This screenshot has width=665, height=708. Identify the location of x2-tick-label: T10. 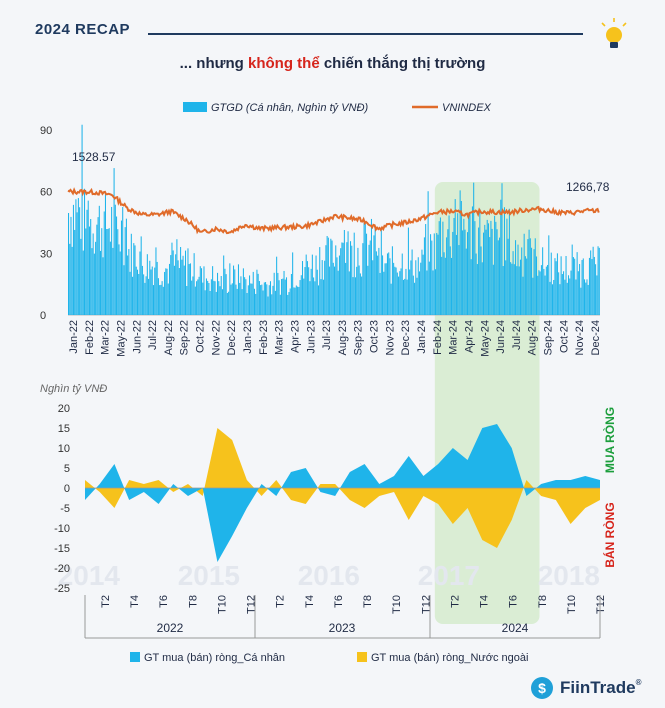
(397, 604).